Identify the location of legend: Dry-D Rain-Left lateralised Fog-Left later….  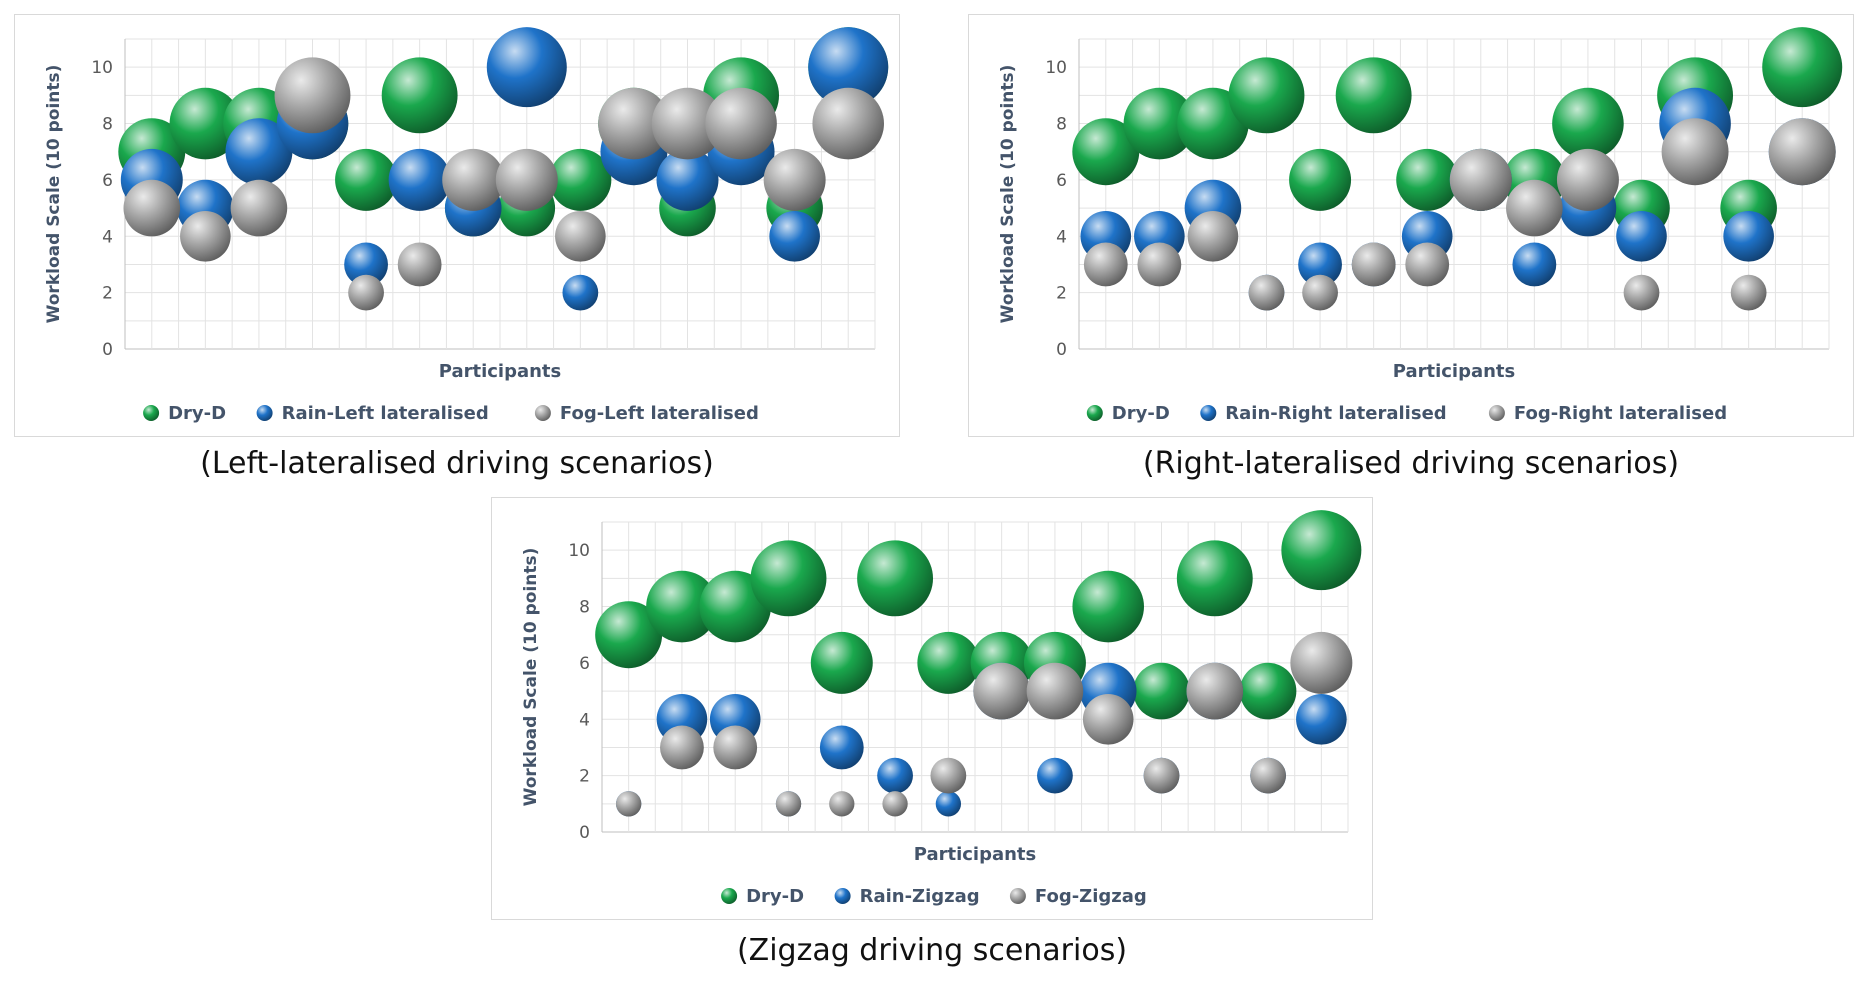
(451, 413).